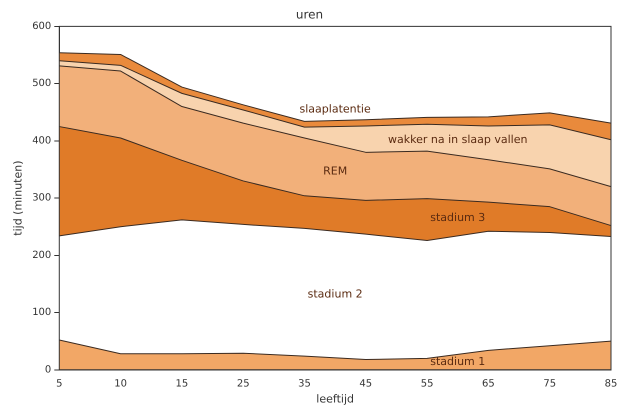  I want to click on x-tick-label: 35, so click(304, 384).